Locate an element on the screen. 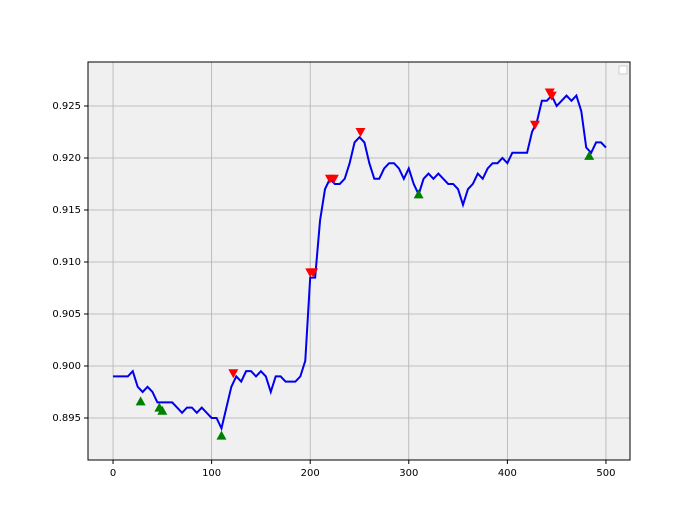 The width and height of the screenshot is (700, 521). y-tick-label: 0.900 is located at coordinates (66, 366).